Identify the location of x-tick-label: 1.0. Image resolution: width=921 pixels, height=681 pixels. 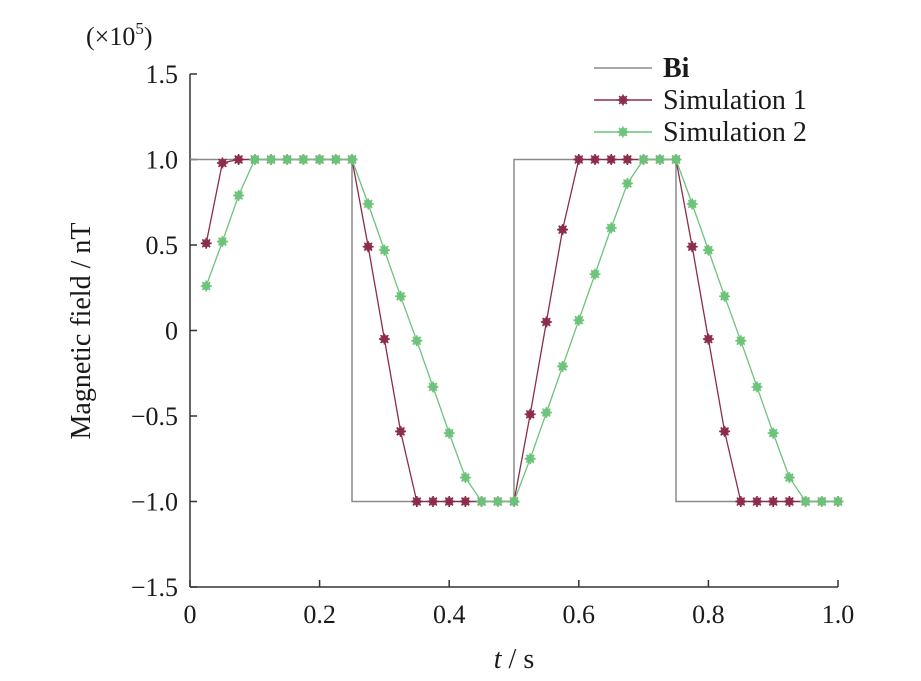
(838, 614).